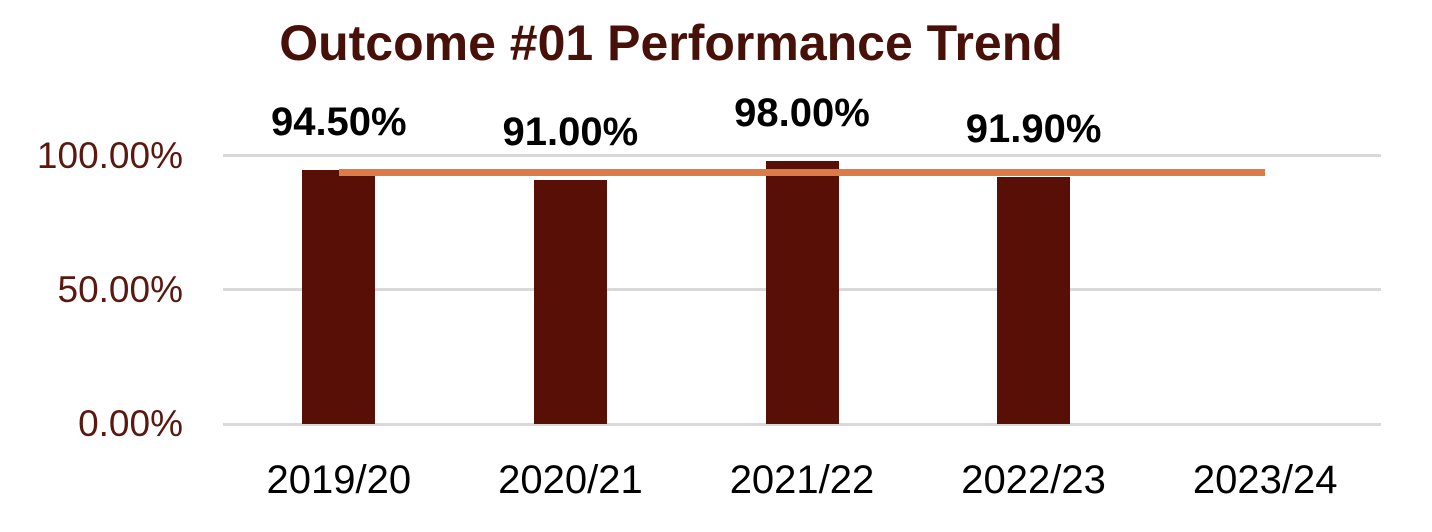 This screenshot has height=532, width=1432. I want to click on x-axis-category-label: 2020/21, so click(570, 480).